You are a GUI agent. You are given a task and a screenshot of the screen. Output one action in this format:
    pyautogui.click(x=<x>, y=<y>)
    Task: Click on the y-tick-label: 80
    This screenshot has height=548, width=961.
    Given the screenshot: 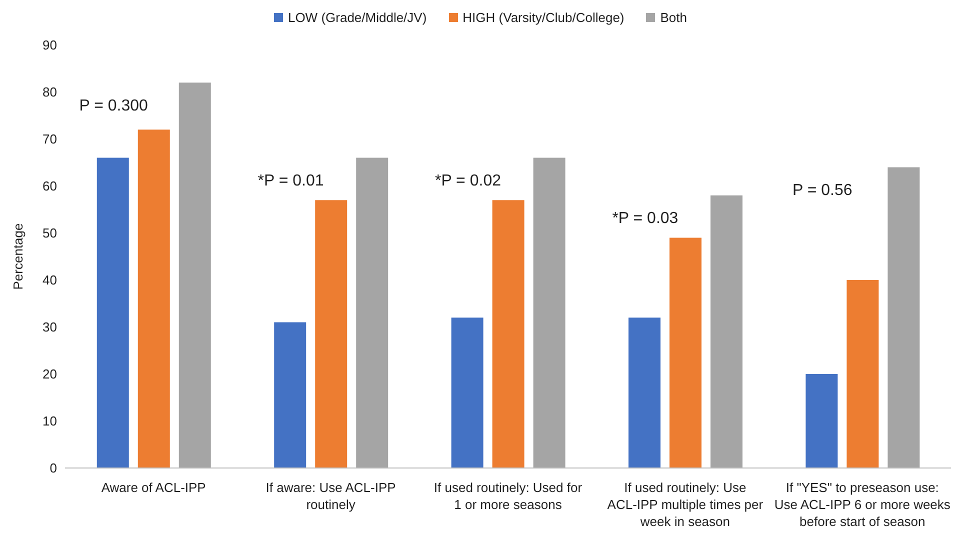 What is the action you would take?
    pyautogui.click(x=49, y=92)
    